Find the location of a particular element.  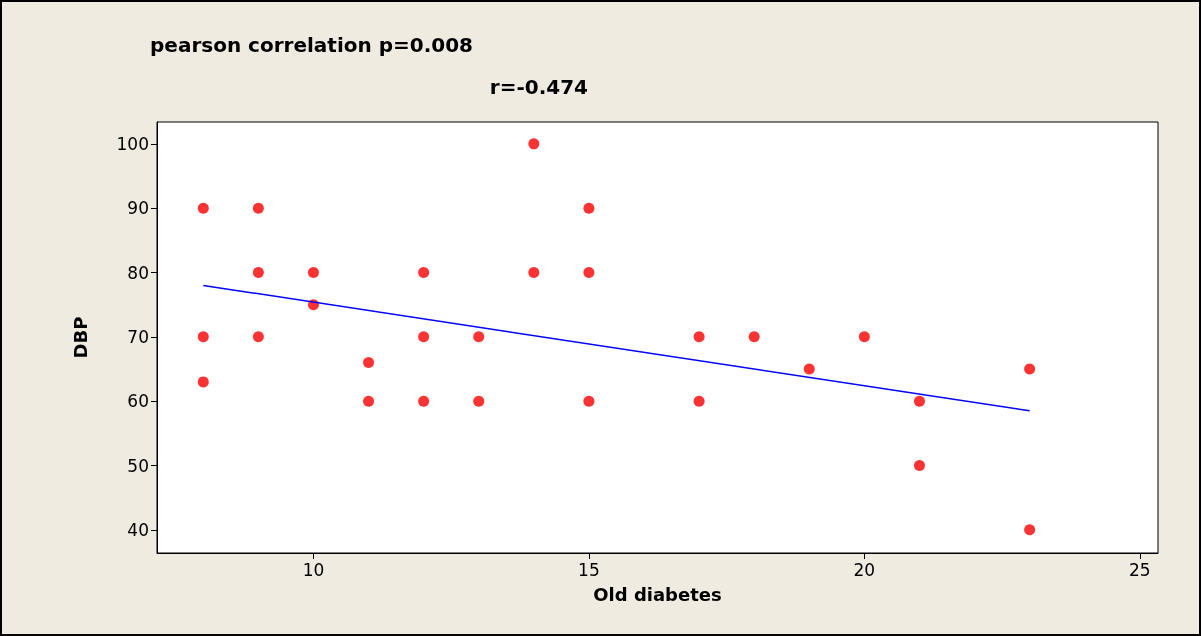

x-tick-label: 10 is located at coordinates (313, 569).